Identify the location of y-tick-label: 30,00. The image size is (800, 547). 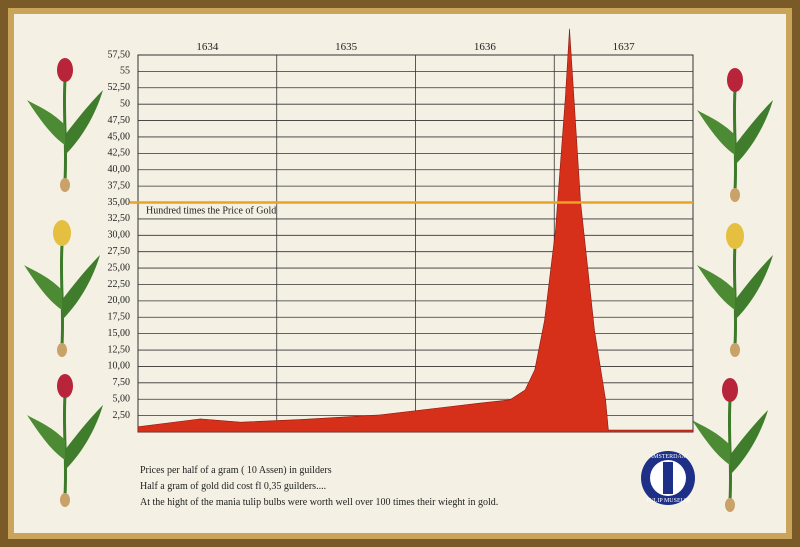
(119, 235).